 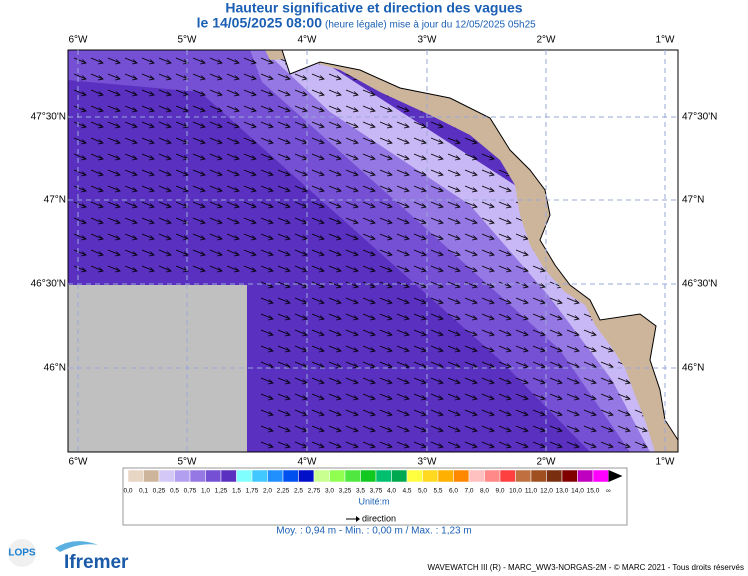 I want to click on ifremer-text: Ifremer, so click(x=96, y=562).